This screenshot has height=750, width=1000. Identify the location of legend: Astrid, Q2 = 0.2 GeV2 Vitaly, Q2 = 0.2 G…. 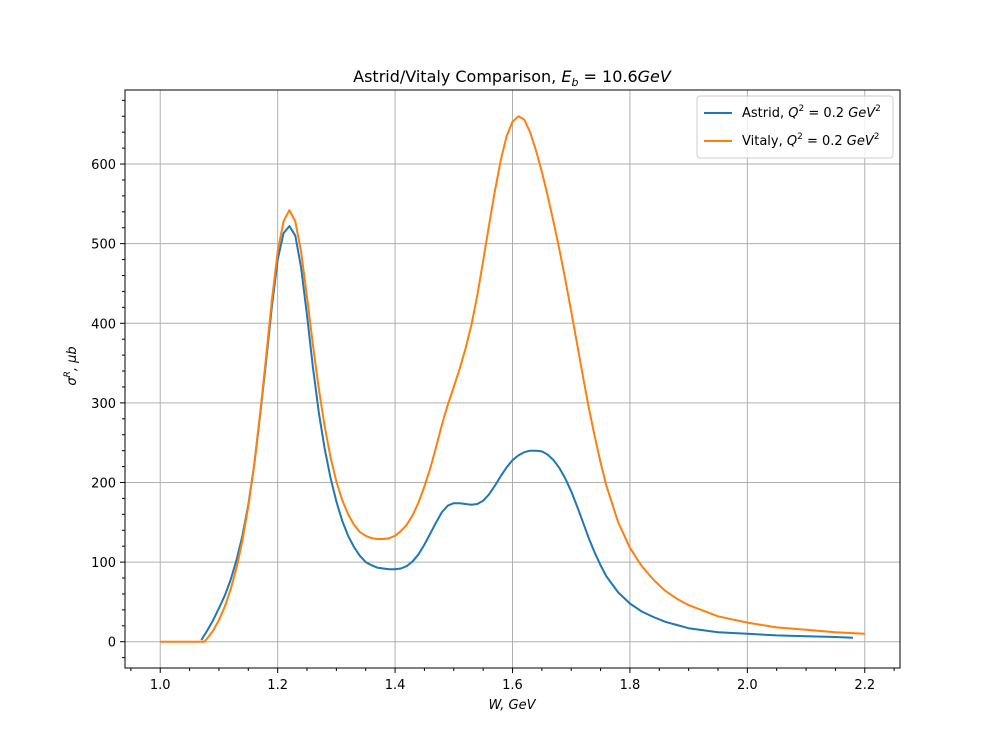
(795, 127).